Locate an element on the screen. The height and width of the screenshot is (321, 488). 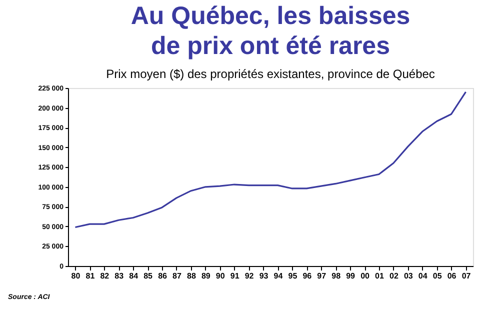
x-tick-label: 05 is located at coordinates (437, 276).